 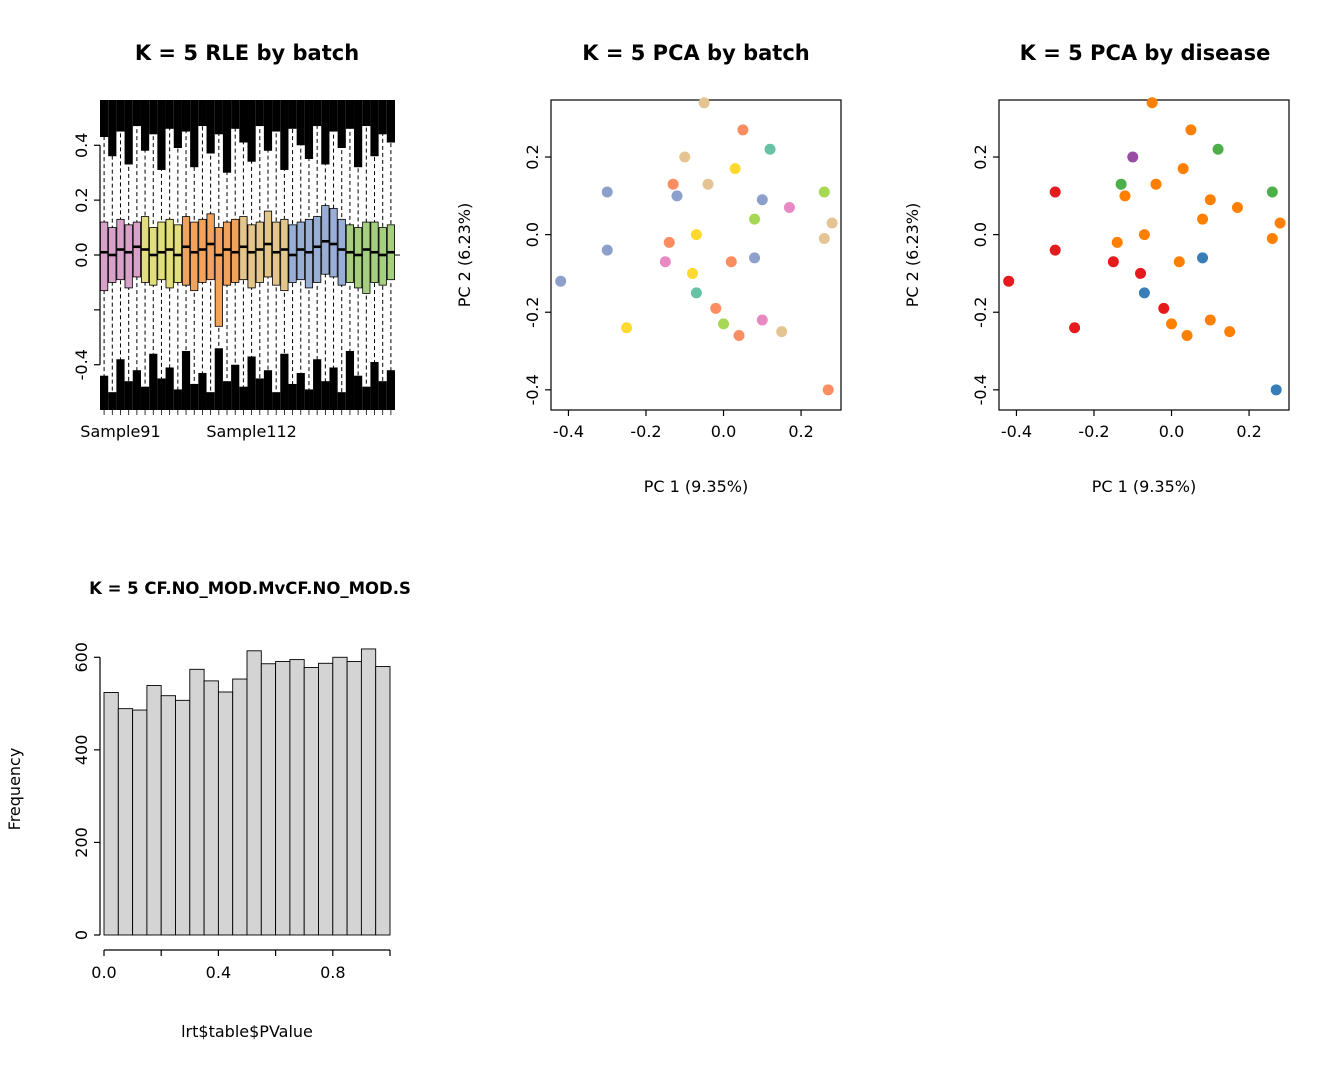 I want to click on plot-border, so click(x=1144, y=255).